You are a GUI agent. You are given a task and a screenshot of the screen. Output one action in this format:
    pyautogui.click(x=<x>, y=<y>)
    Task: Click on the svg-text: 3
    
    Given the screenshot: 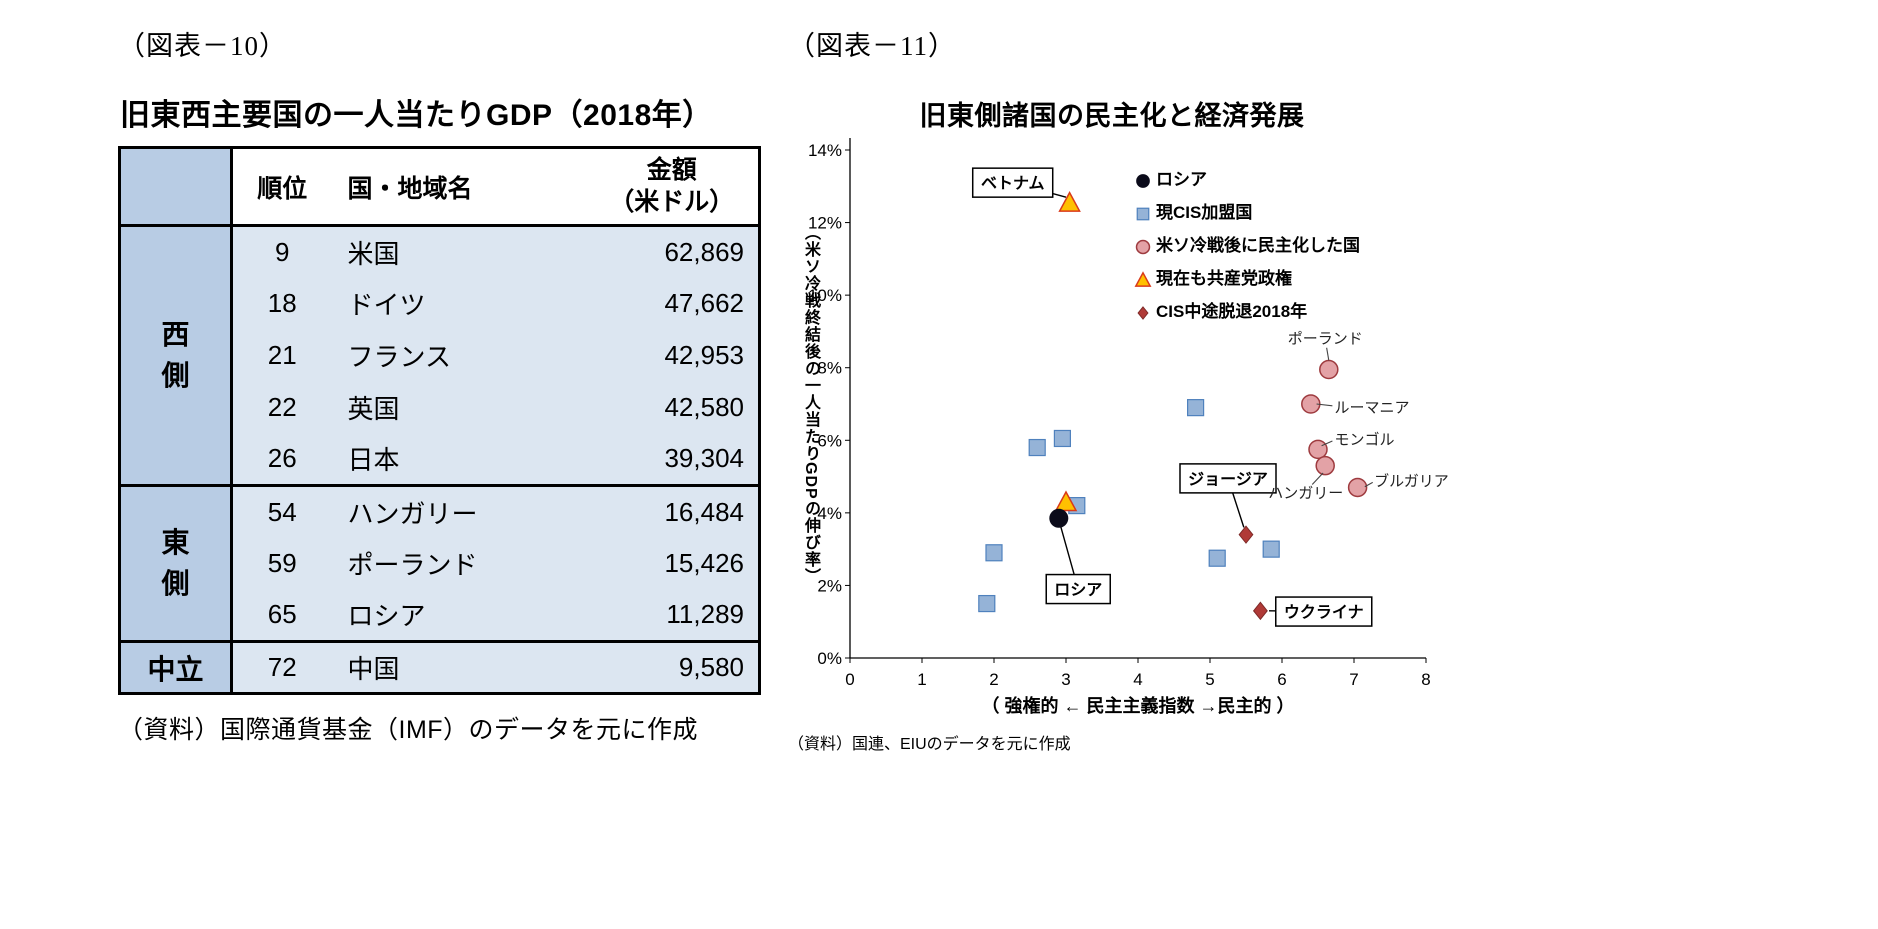 What is the action you would take?
    pyautogui.click(x=1065, y=679)
    